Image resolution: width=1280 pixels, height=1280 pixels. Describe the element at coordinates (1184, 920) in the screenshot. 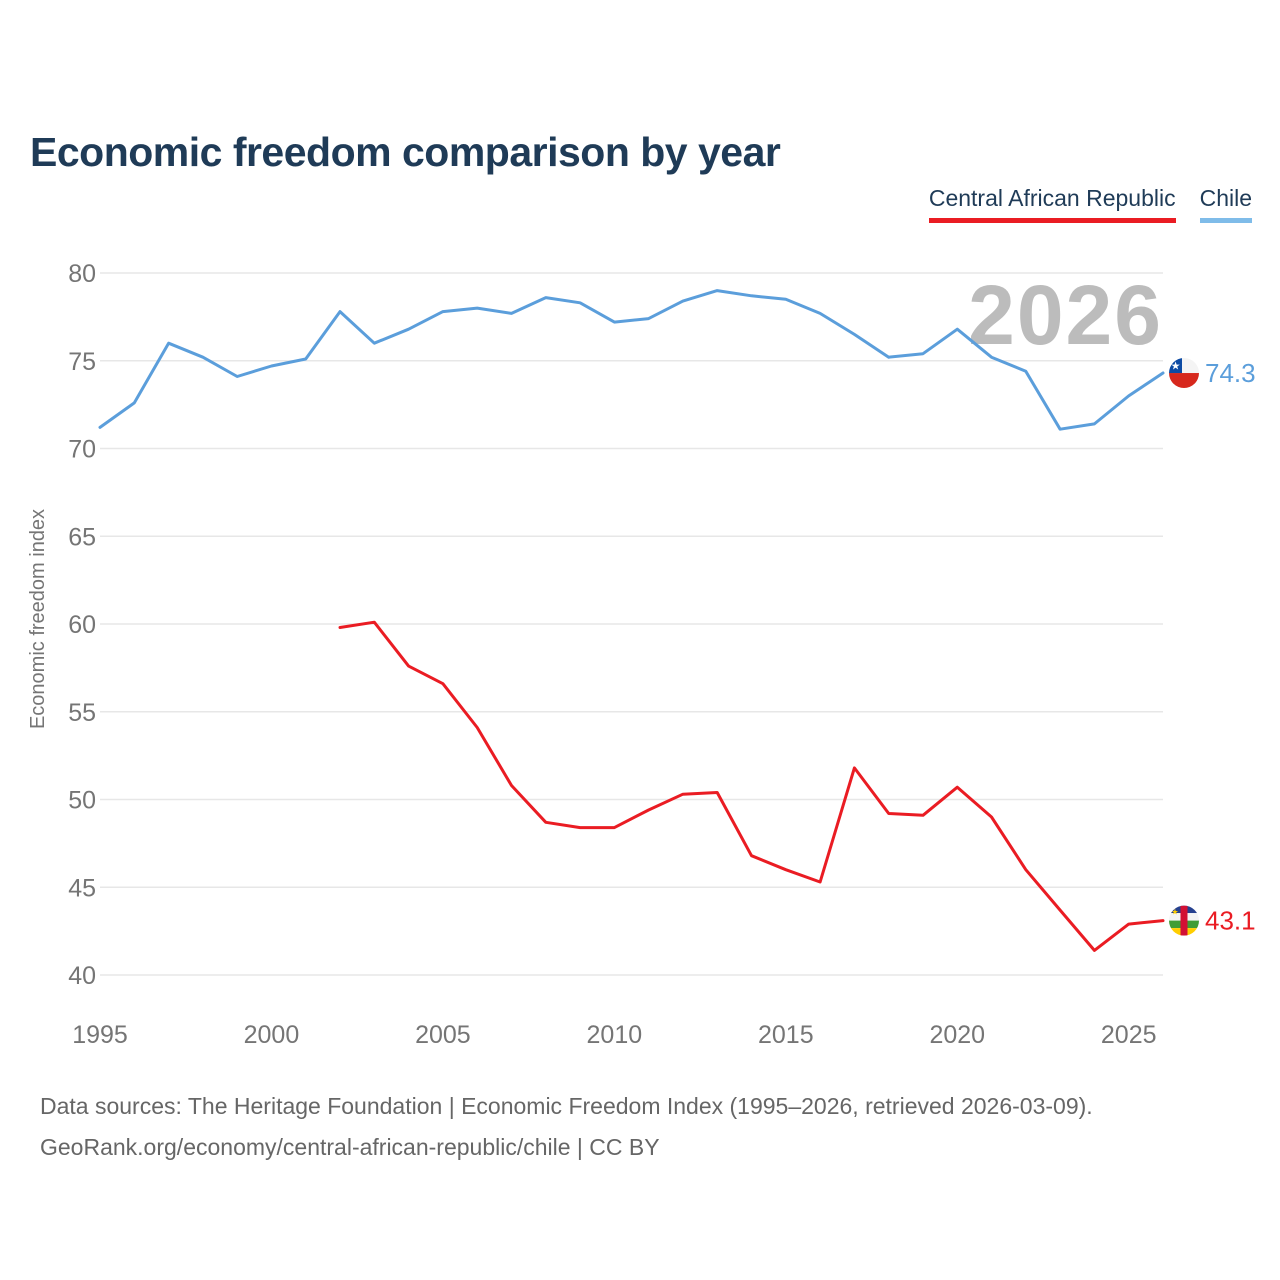

I see `car-flag-icon: ★` at that location.